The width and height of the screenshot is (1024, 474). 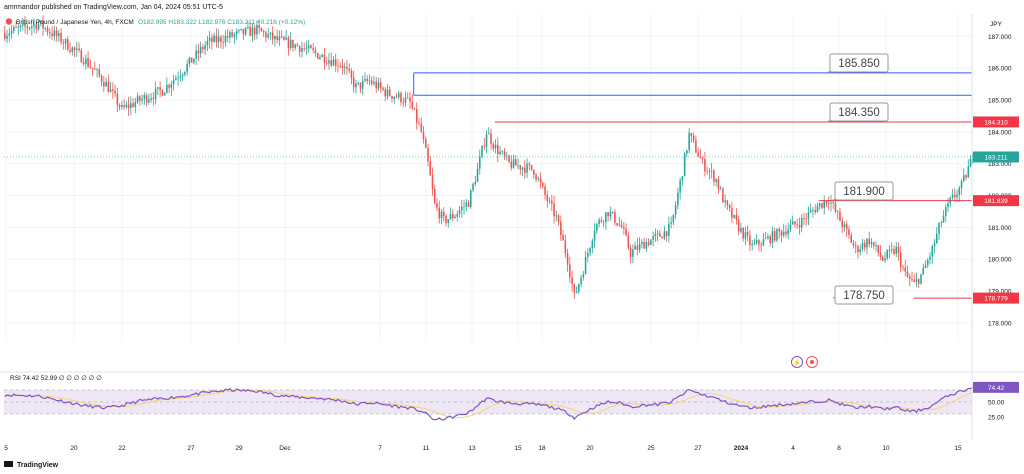 I want to click on lightning-icon, so click(x=797, y=362).